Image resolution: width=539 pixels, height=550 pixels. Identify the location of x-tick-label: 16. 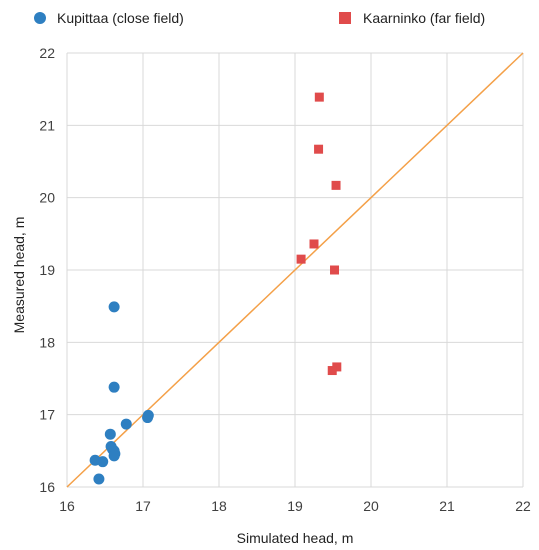
(67, 506).